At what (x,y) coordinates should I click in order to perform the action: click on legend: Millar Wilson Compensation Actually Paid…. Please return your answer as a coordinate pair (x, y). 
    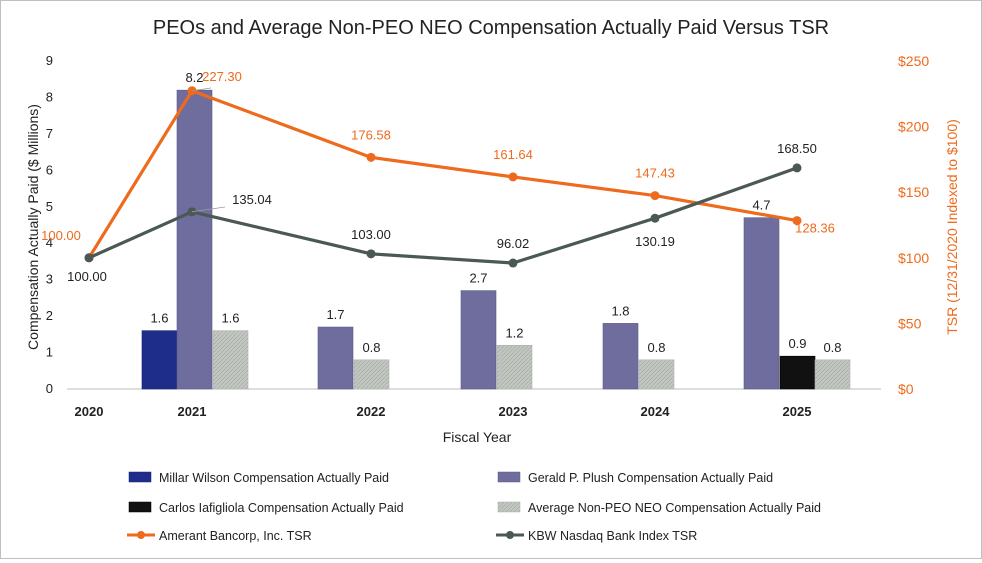
    Looking at the image, I should click on (474, 507).